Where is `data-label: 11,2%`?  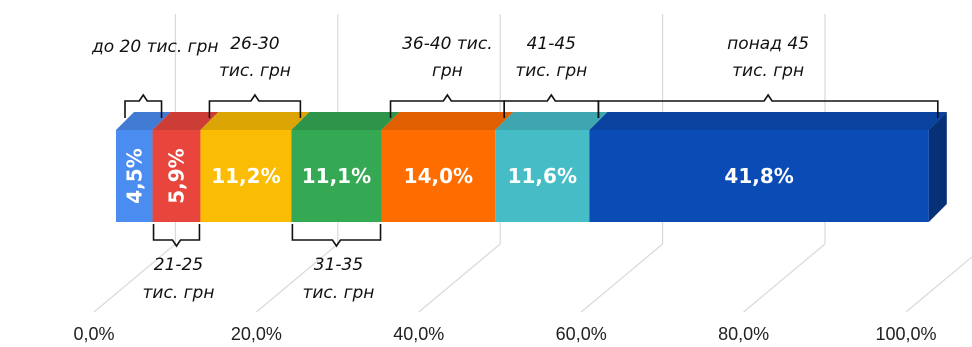 data-label: 11,2% is located at coordinates (245, 176).